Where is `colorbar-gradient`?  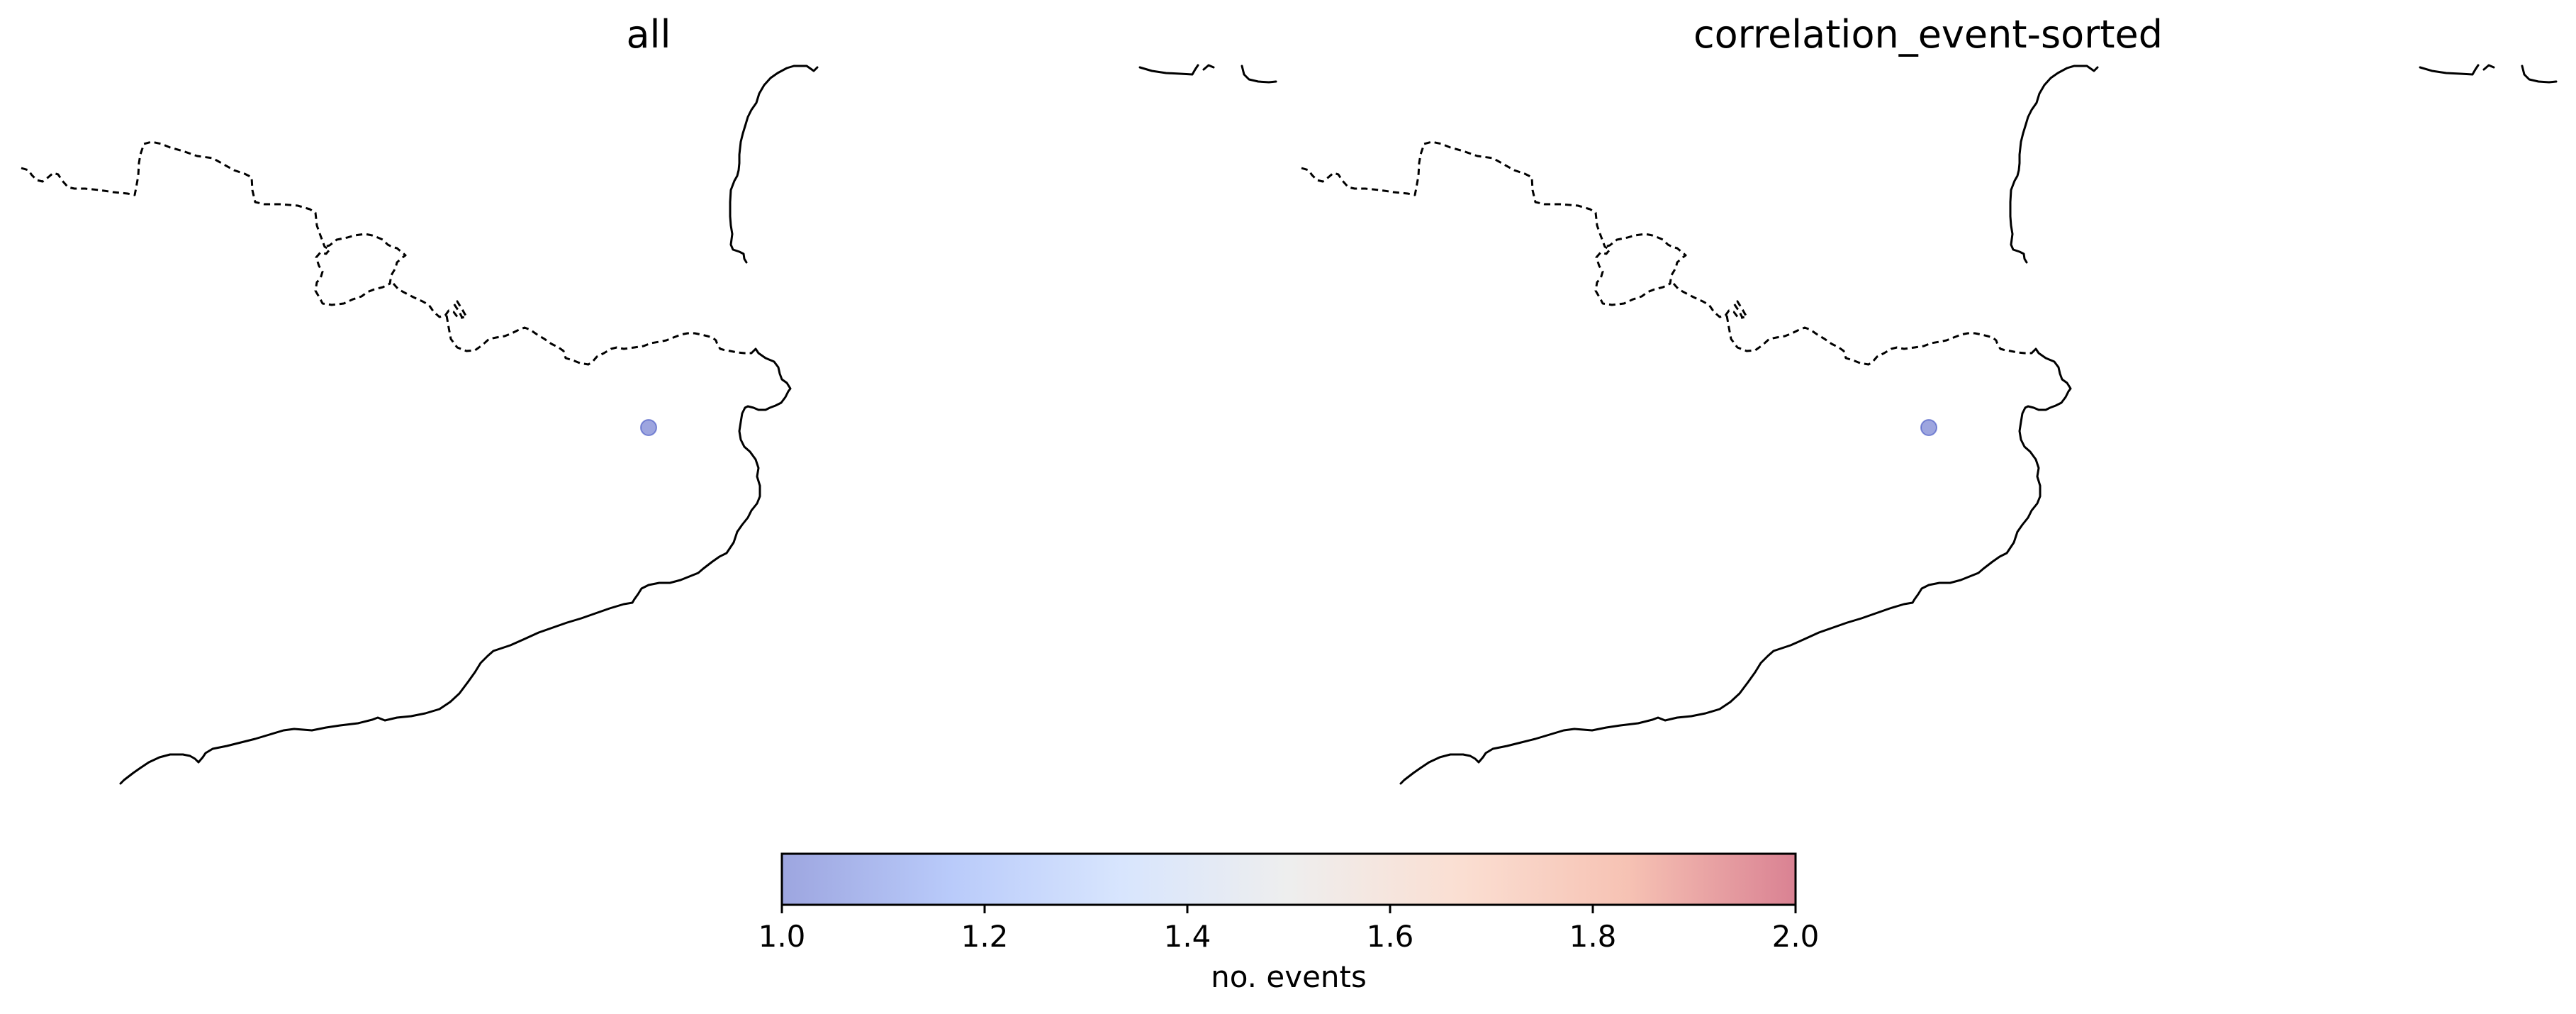
colorbar-gradient is located at coordinates (1289, 880).